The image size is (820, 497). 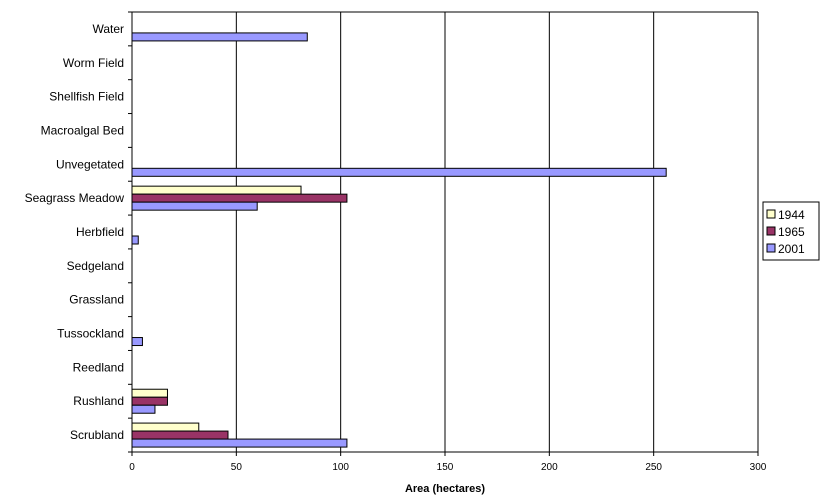 What do you see at coordinates (82, 130) in the screenshot?
I see `category-label: Macroalgal Bed` at bounding box center [82, 130].